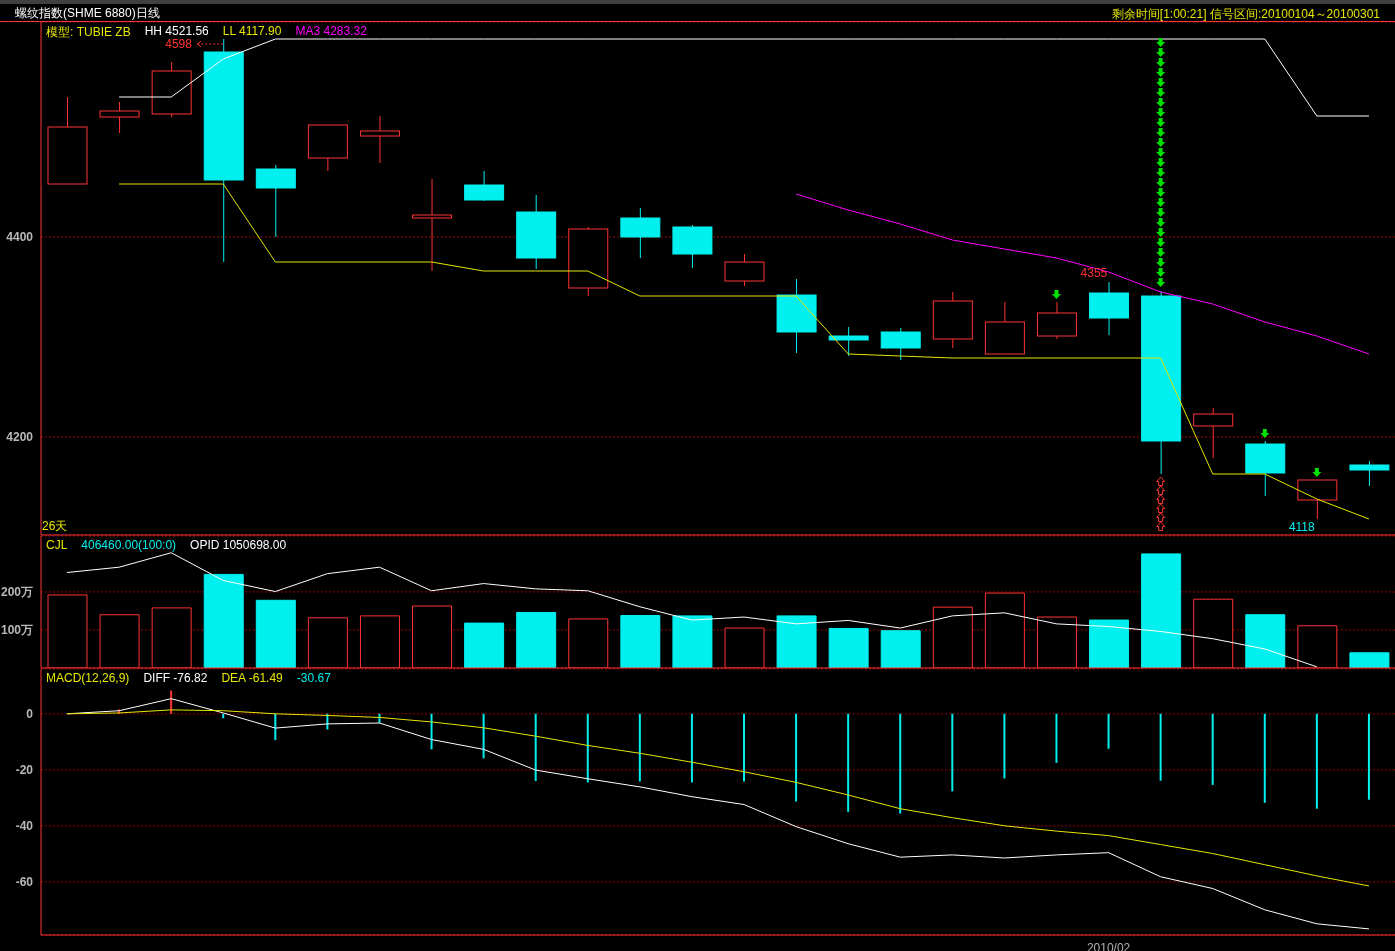 The height and width of the screenshot is (951, 1395). What do you see at coordinates (1108, 945) in the screenshot?
I see `x-tick-label: 2010/02` at bounding box center [1108, 945].